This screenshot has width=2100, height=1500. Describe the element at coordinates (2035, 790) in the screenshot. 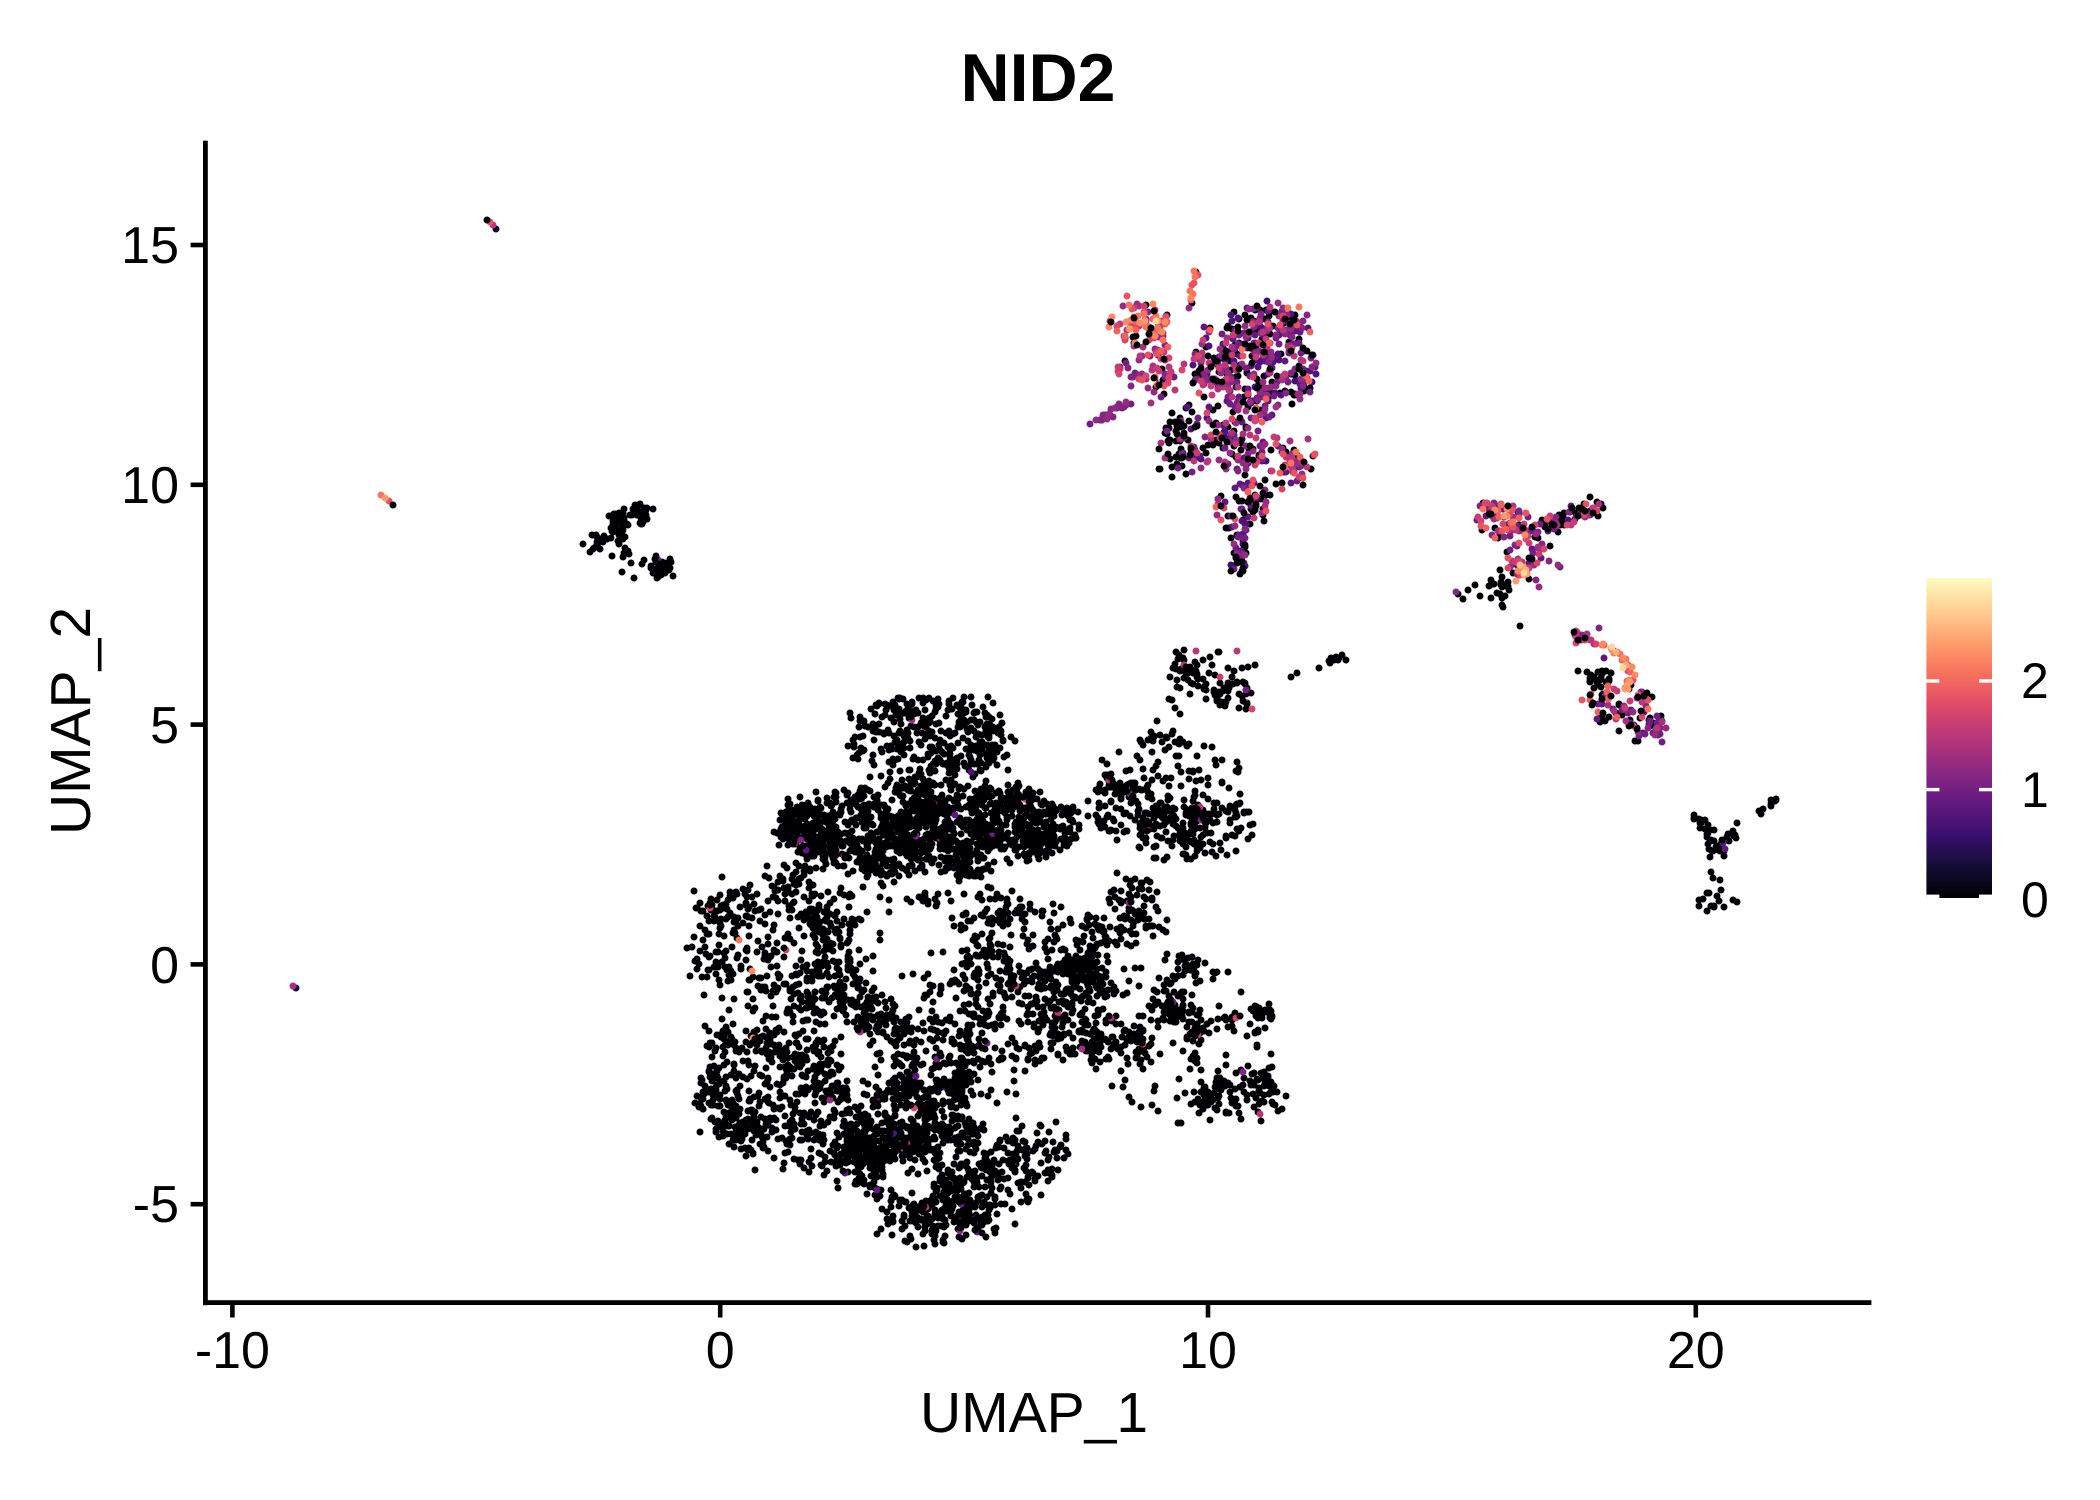

I see `svg-text: 1` at that location.